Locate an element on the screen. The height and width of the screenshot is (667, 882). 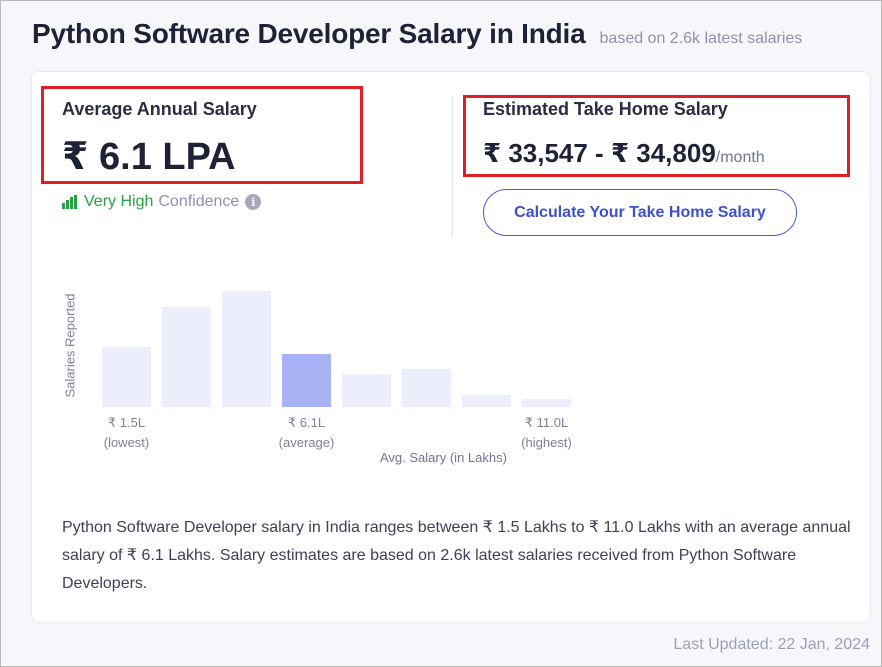
chart-x-axis-label: Avg. Salary (in Lakhs) is located at coordinates (443, 457).